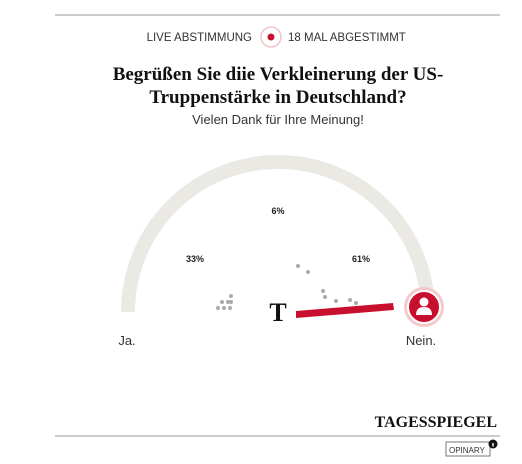  Describe the element at coordinates (493, 445) in the screenshot. I see `info-glyph` at that location.